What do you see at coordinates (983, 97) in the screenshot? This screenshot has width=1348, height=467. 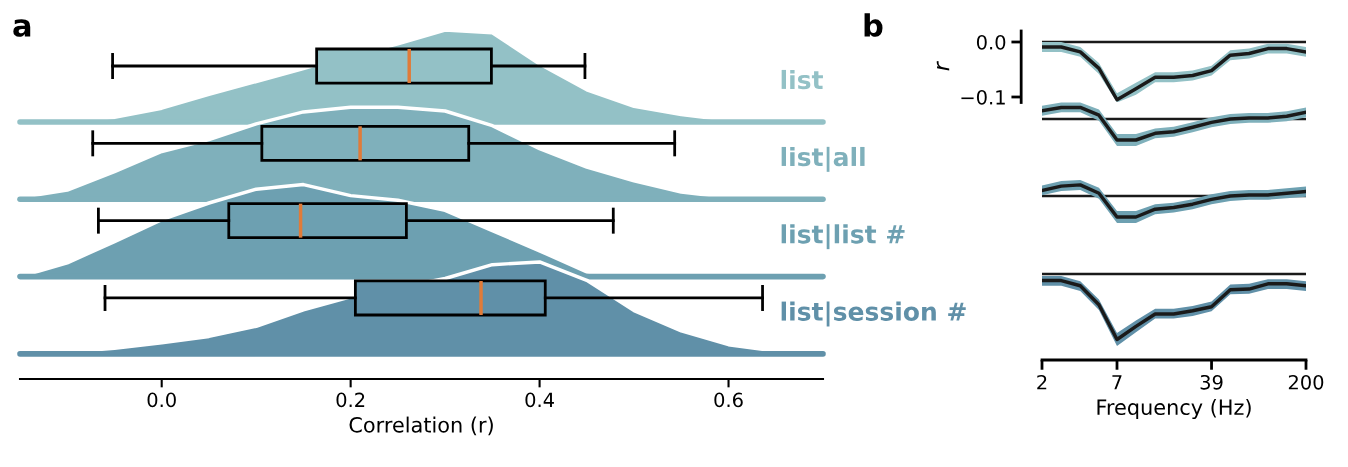 I see `y-tick-label: −0.1` at bounding box center [983, 97].